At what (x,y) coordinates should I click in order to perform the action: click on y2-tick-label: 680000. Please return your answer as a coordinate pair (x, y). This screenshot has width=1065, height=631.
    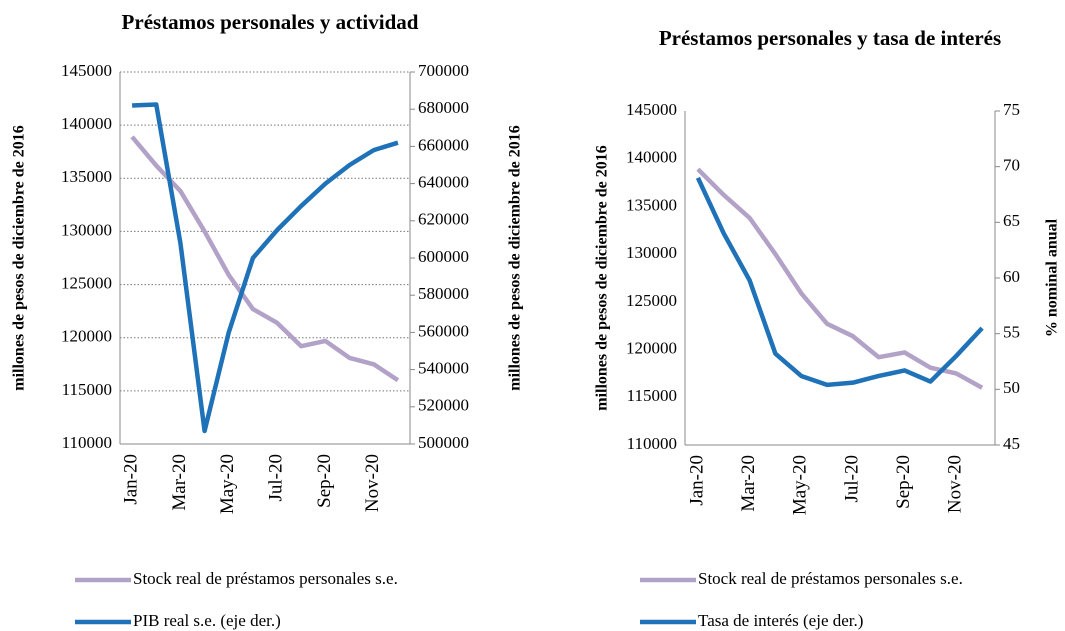
    Looking at the image, I should click on (443, 107).